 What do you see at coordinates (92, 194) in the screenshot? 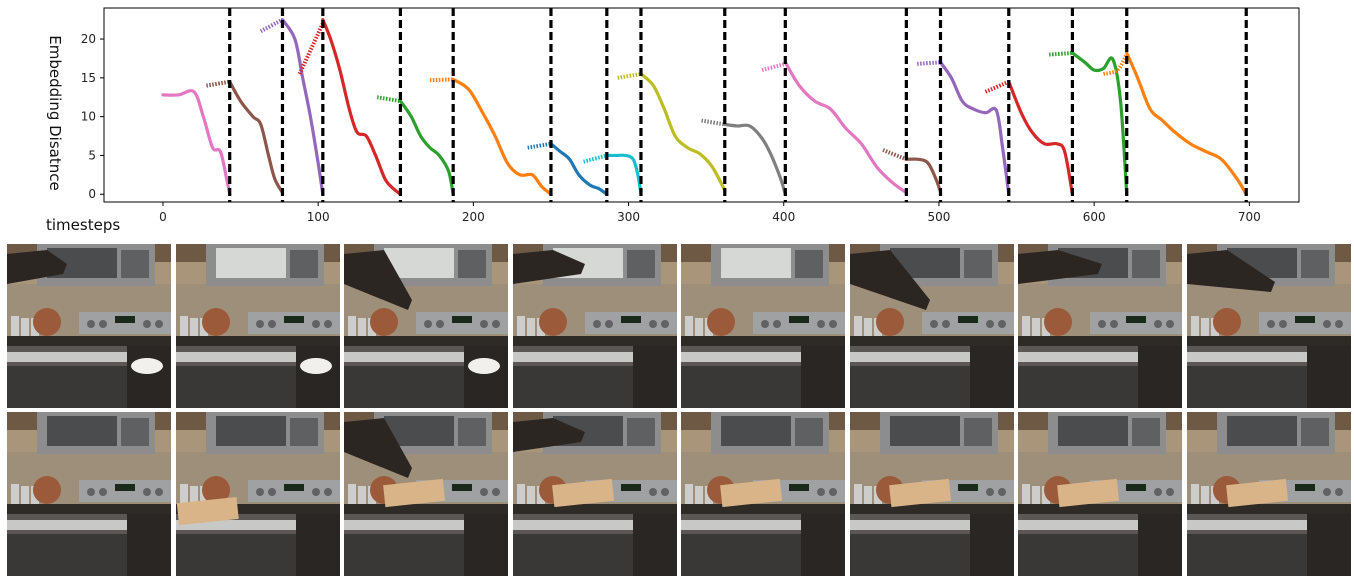
I see `y-tick-label: 0` at bounding box center [92, 194].